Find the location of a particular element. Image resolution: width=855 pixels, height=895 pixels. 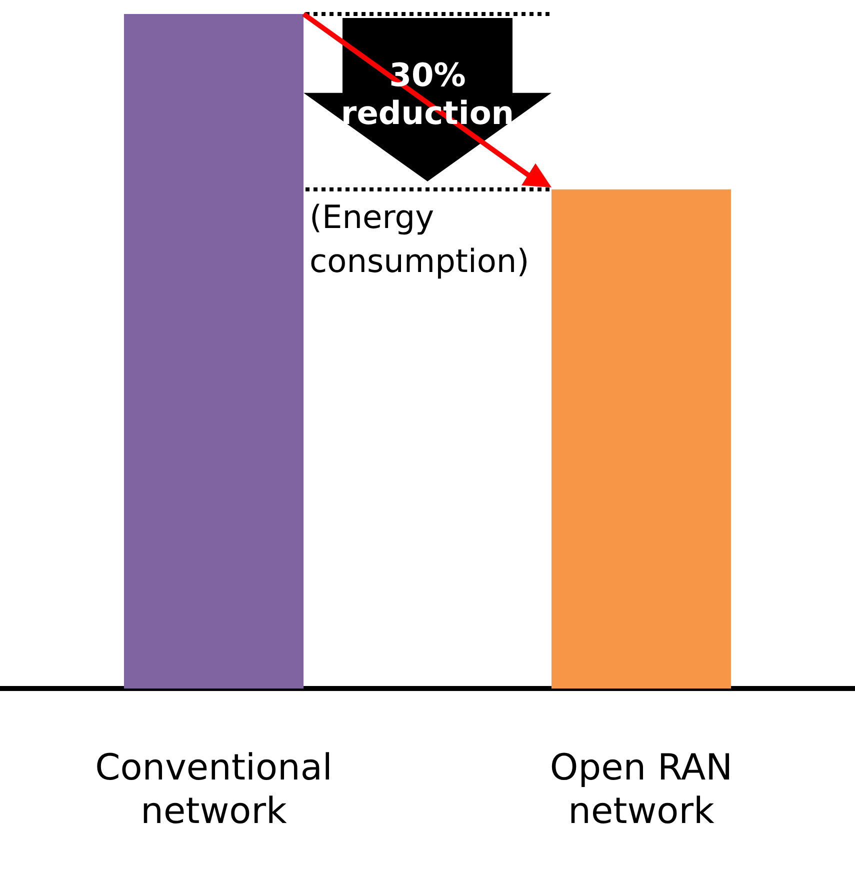

x-tick-label: Conventional network is located at coordinates (213, 790).